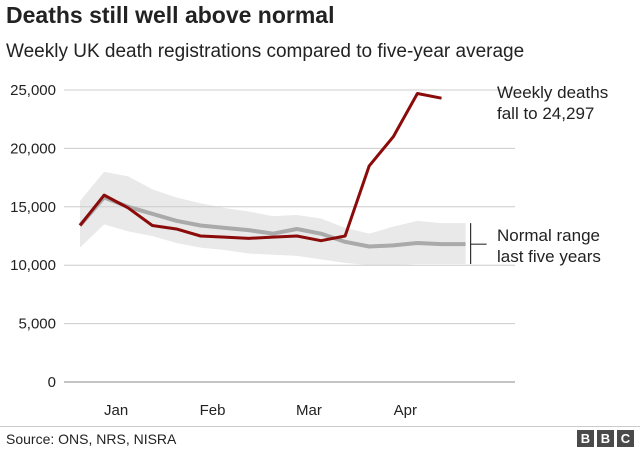 This screenshot has height=450, width=640. What do you see at coordinates (37, 324) in the screenshot?
I see `y-tick-label: 5,000` at bounding box center [37, 324].